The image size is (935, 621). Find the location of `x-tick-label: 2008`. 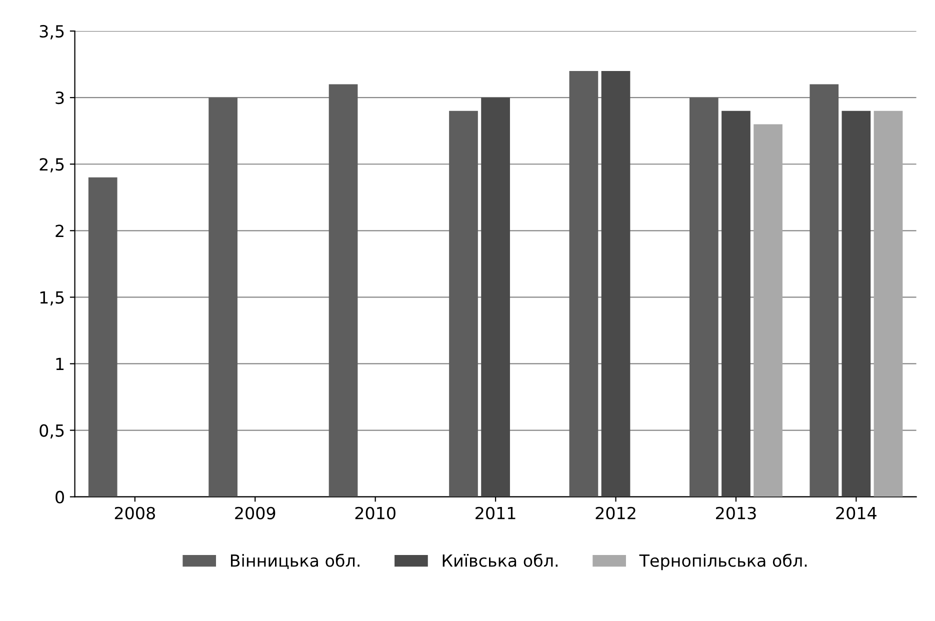

x-tick-label: 2008 is located at coordinates (134, 513).